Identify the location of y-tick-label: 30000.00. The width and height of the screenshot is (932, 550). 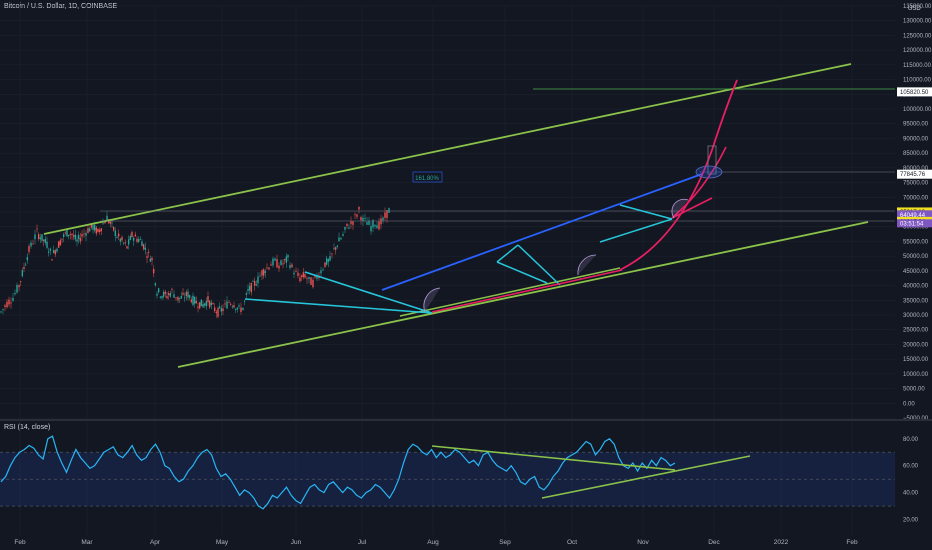
(916, 316).